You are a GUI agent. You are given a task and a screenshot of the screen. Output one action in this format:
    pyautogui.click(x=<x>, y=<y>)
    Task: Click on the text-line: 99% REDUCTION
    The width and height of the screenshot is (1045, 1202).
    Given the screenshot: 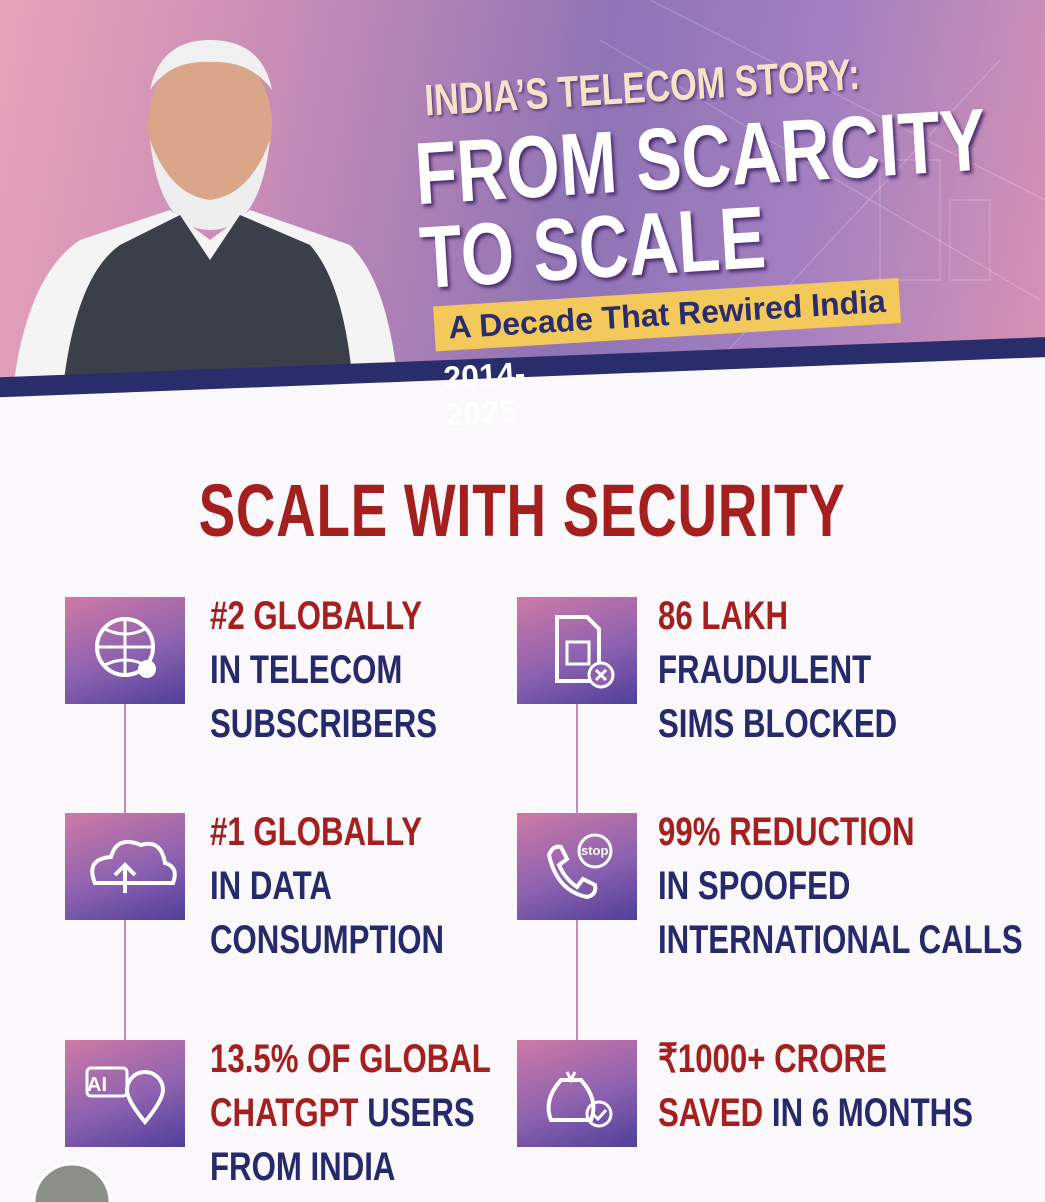 What is the action you would take?
    pyautogui.click(x=840, y=832)
    